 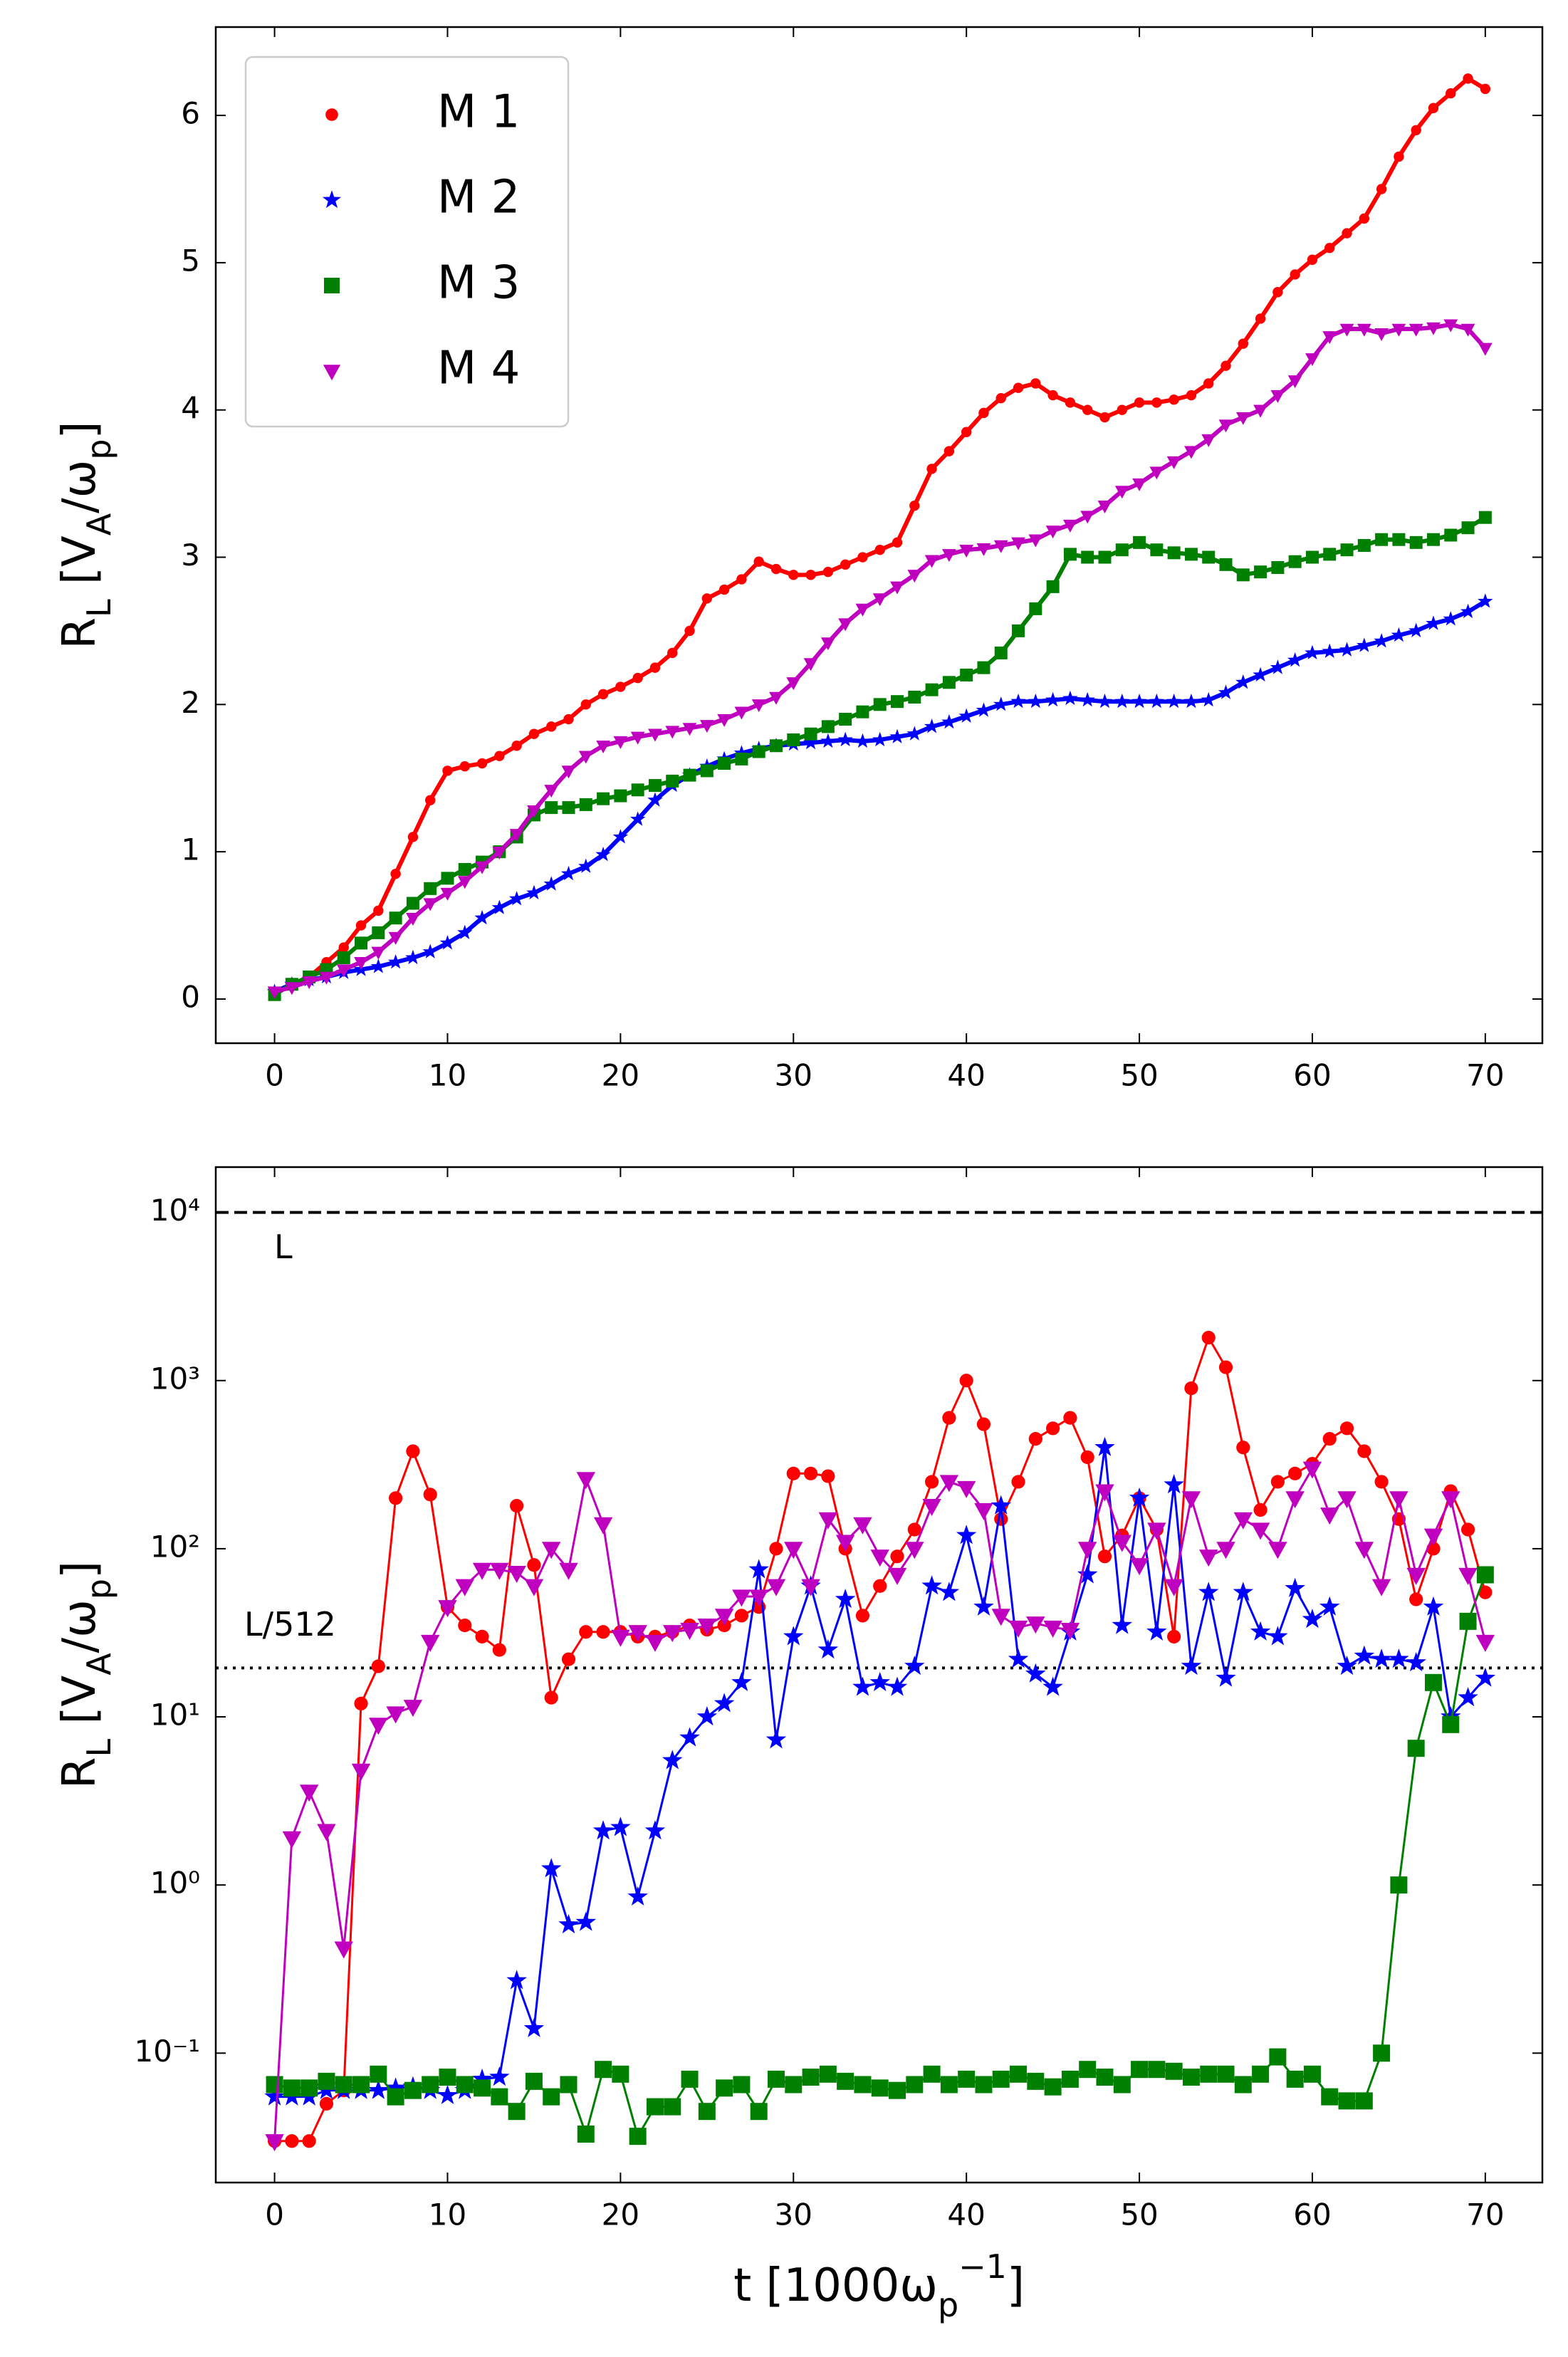 I want to click on x-tick-label: 10, so click(x=447, y=2214).